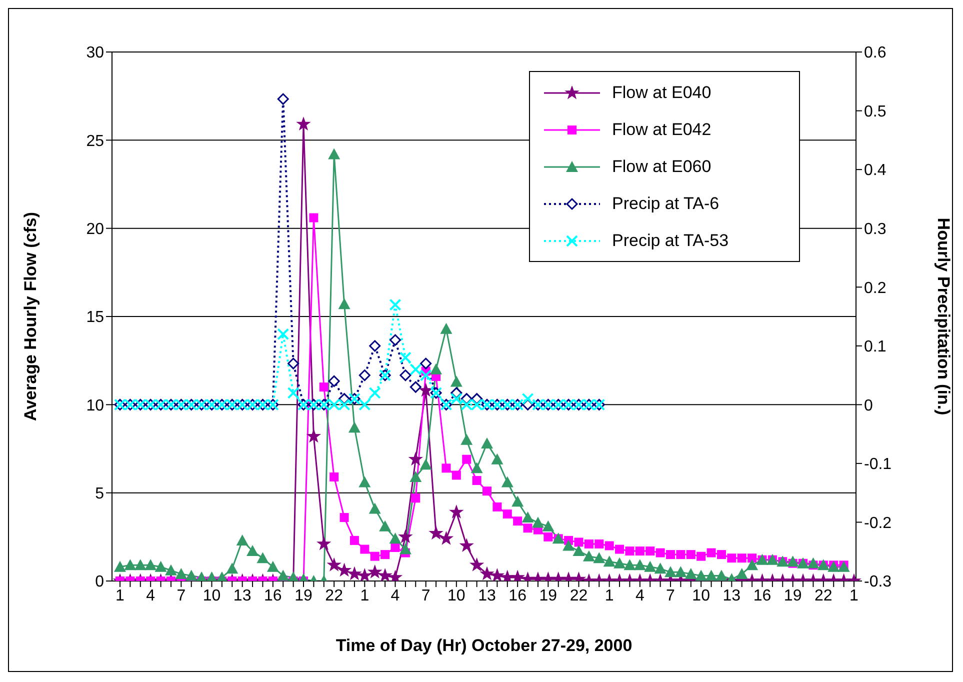 This screenshot has height=682, width=963. I want to click on y-tick-label: 0, so click(99, 582).